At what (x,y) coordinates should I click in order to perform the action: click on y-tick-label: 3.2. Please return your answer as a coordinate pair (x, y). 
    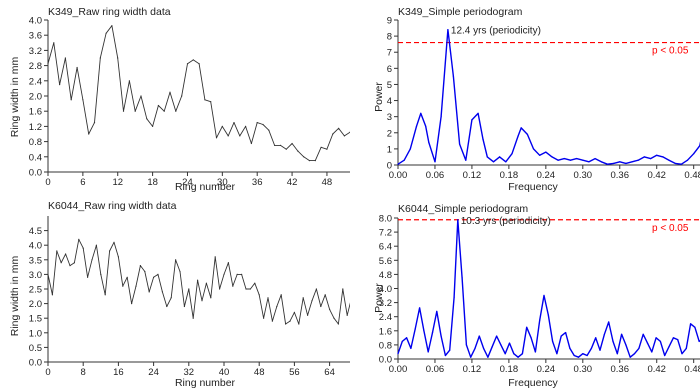
    Looking at the image, I should click on (35, 51).